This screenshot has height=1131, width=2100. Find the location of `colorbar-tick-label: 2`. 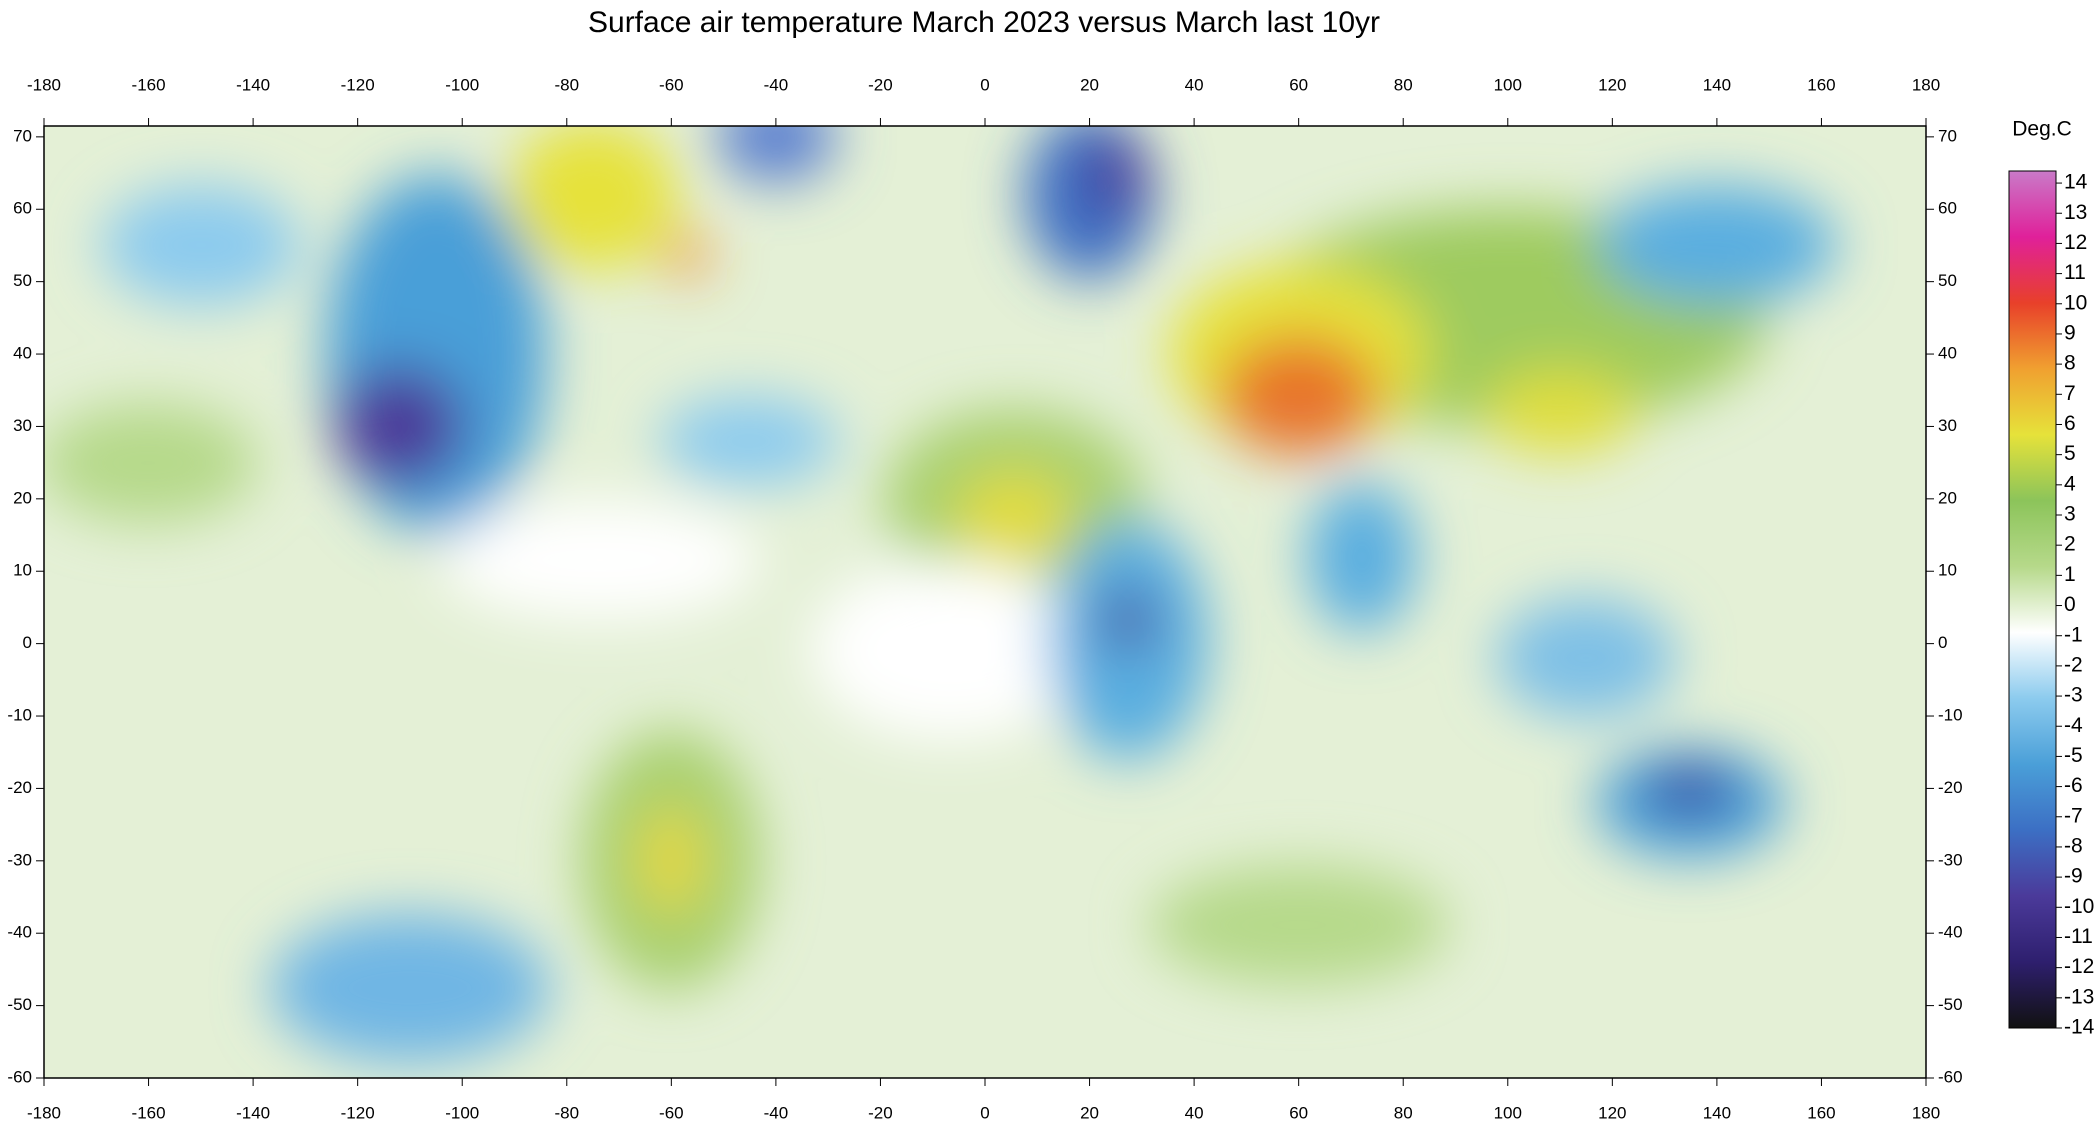

colorbar-tick-label: 2 is located at coordinates (2070, 544).